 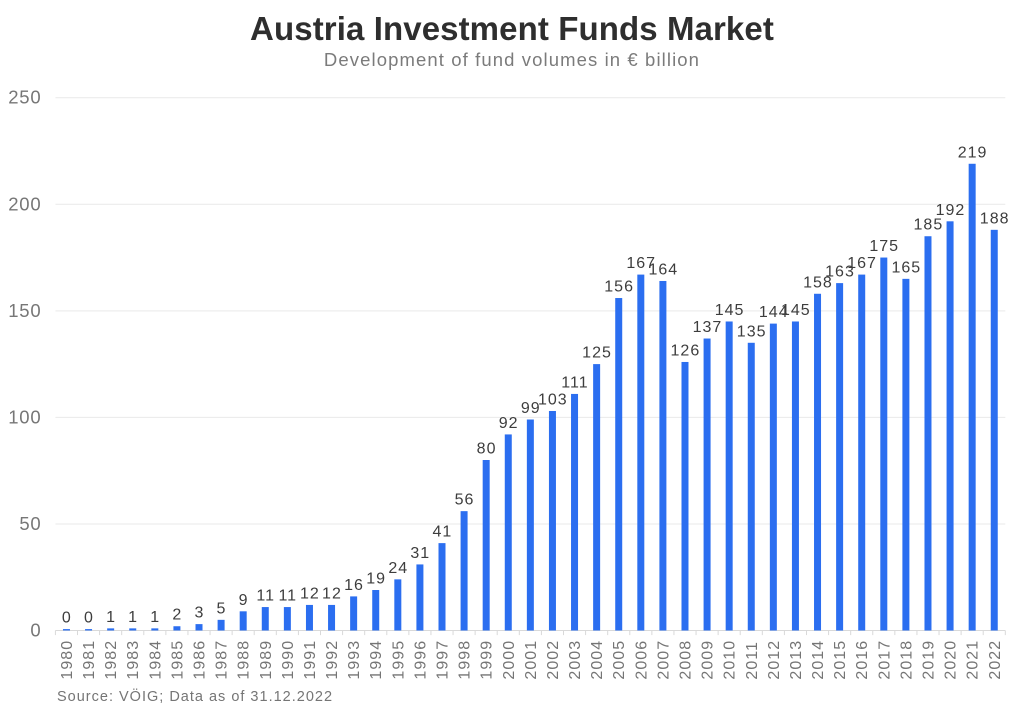 I want to click on svg-text: 1997, so click(x=443, y=660).